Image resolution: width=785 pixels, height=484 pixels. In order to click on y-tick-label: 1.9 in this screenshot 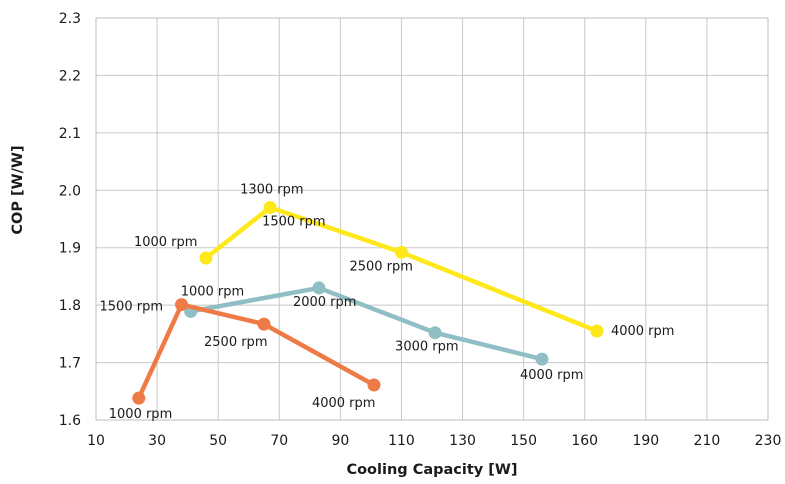, I will do `click(70, 249)`.